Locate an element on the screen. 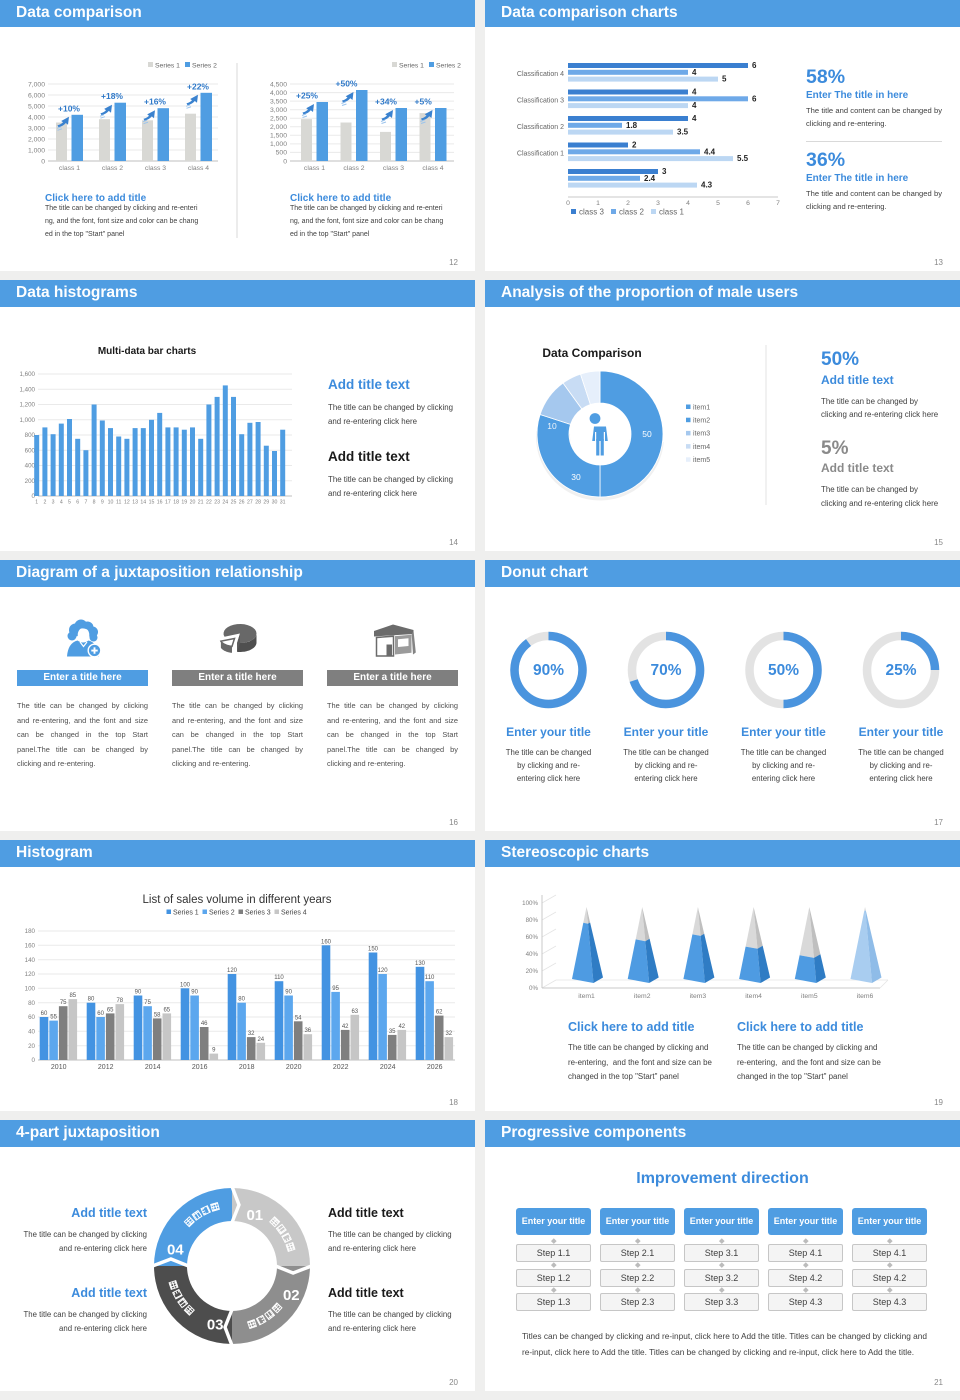 This screenshot has height=1400, width=960. svg-text: 0% is located at coordinates (533, 988).